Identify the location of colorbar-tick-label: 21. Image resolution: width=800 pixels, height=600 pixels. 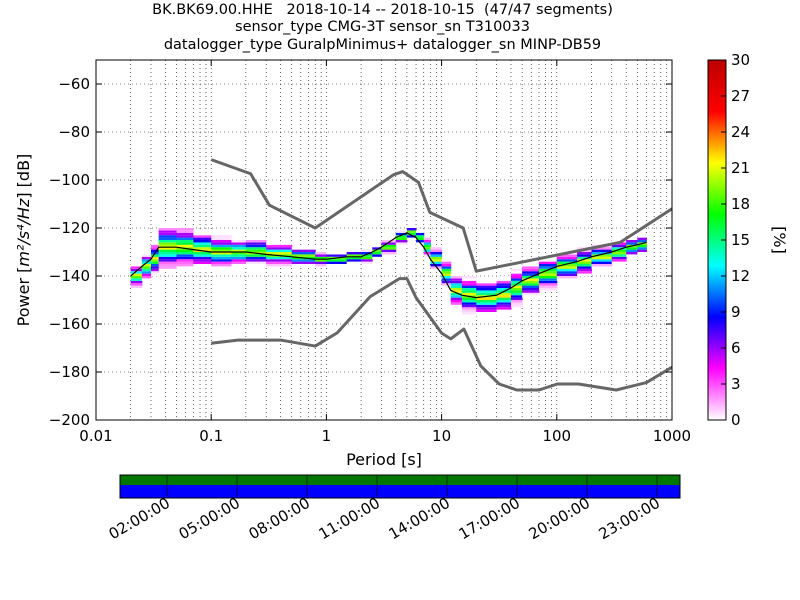
(740, 168).